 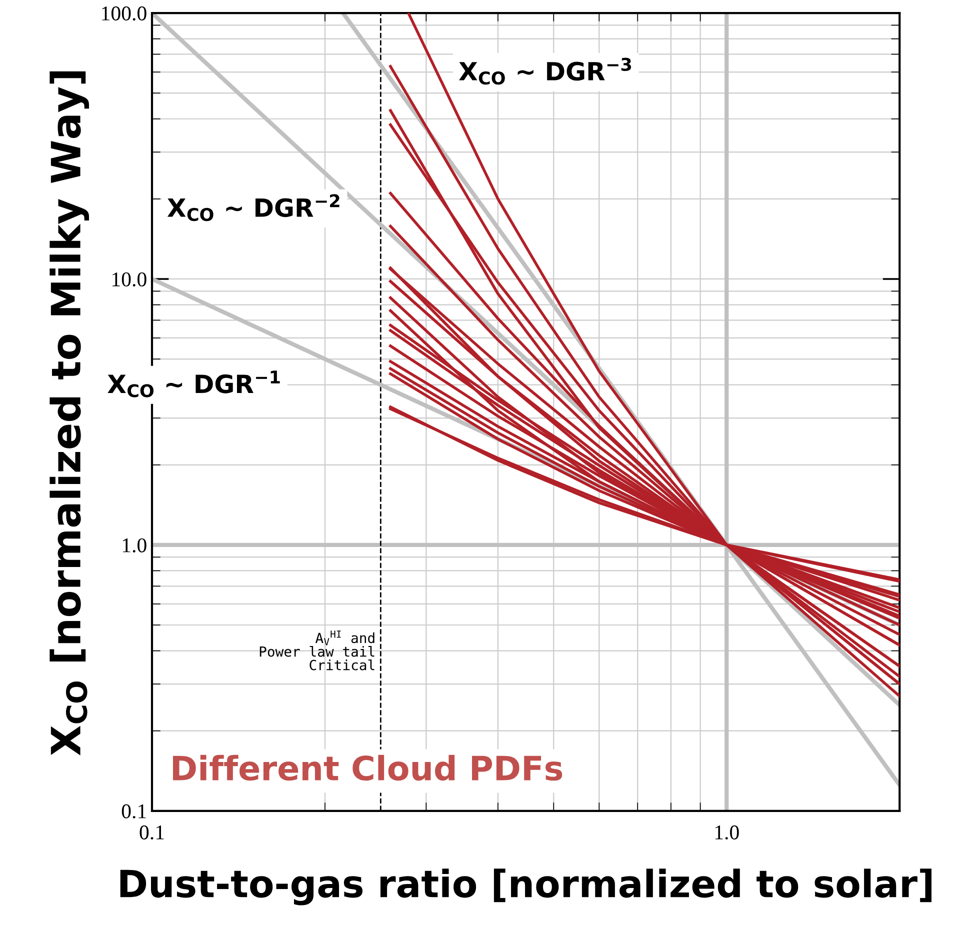 I want to click on y-tick-label: 1.0, so click(x=134, y=545).